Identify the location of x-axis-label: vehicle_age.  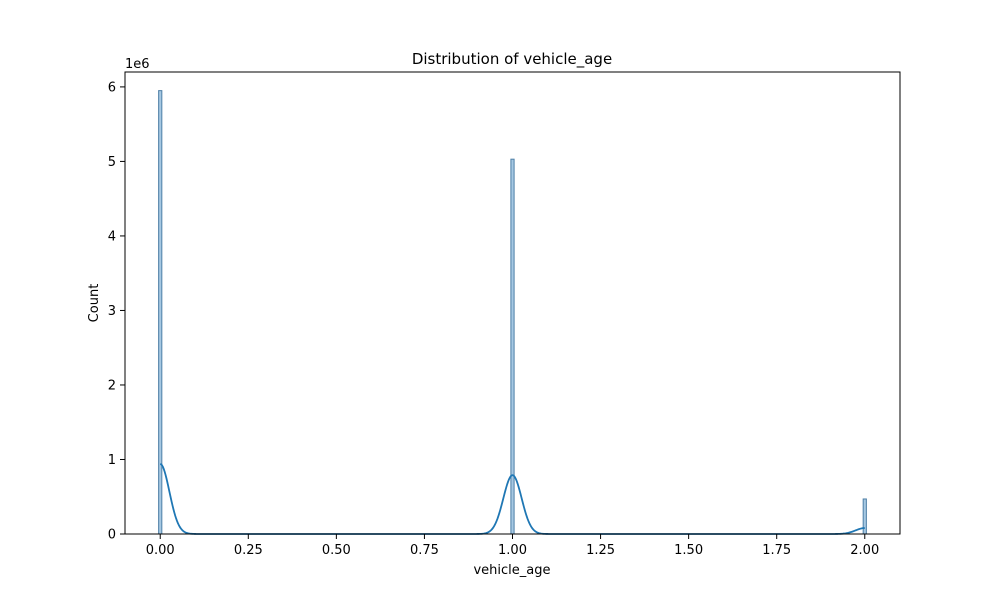
(511, 570).